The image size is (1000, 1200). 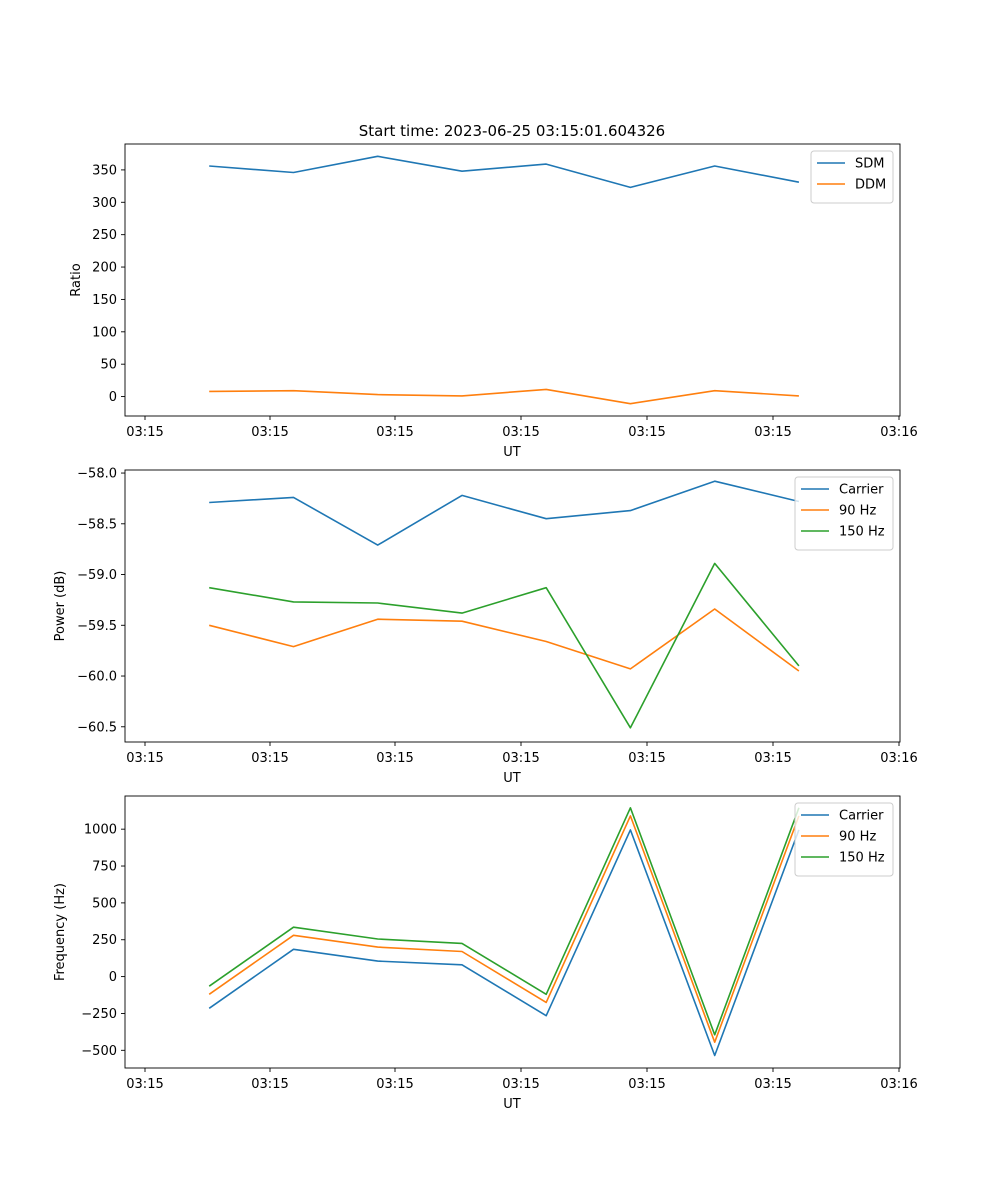 I want to click on y-tick-label: 1000, so click(x=100, y=830).